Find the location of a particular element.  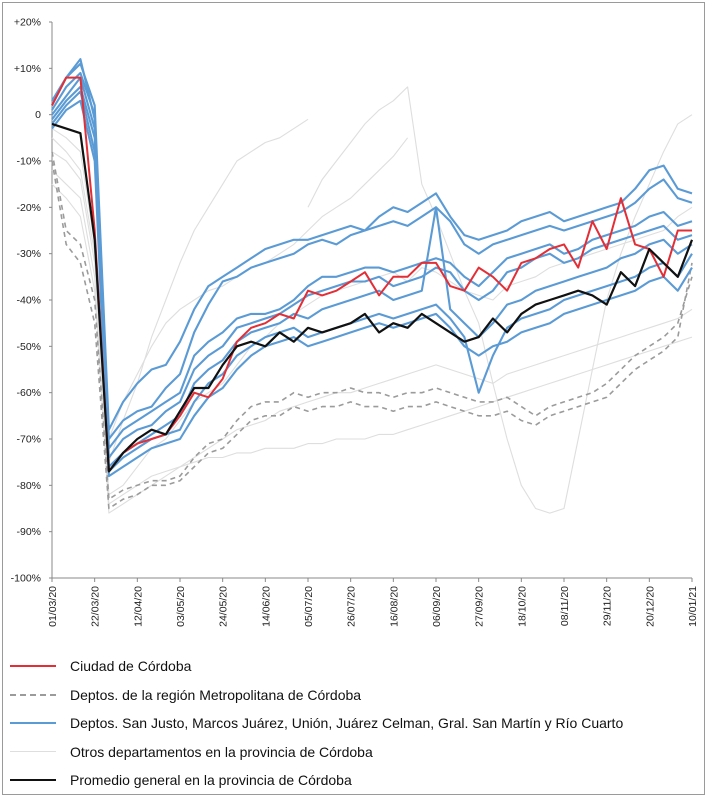

y-tick-label: -60% is located at coordinates (28, 393).